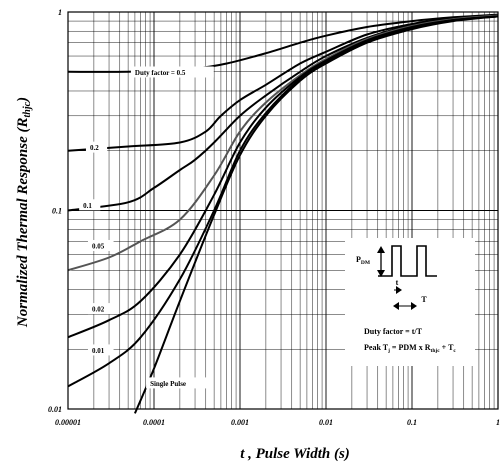 The image size is (502, 465). What do you see at coordinates (376, 347) in the screenshot?
I see `peak-pre: Peak T` at bounding box center [376, 347].